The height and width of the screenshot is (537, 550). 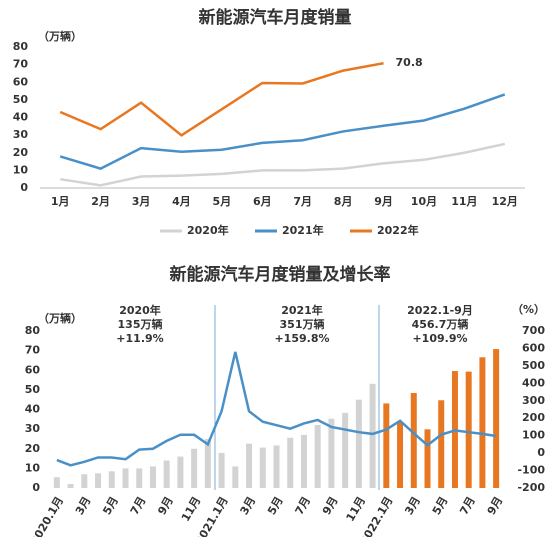 I want to click on x-tick-label: 6月, so click(x=262, y=201).